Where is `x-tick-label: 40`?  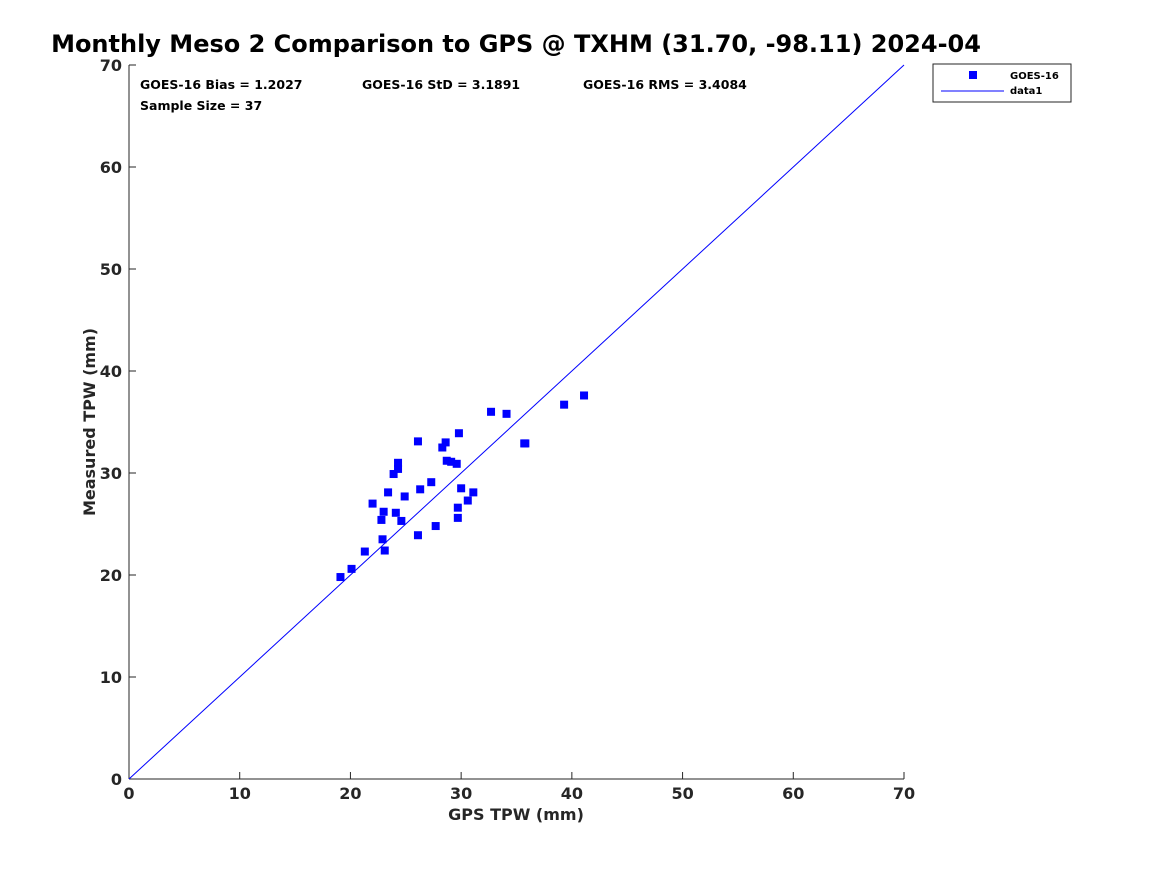
x-tick-label: 40 is located at coordinates (572, 793).